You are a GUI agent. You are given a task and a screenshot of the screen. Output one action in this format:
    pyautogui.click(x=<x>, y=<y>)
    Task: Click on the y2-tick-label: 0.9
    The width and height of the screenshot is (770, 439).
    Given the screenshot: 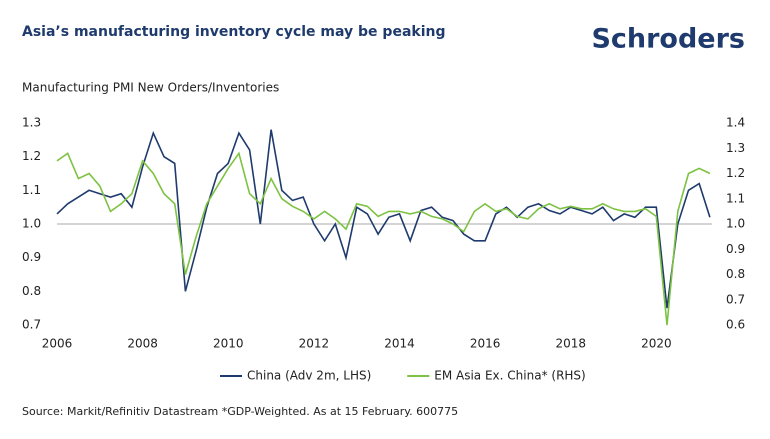 What is the action you would take?
    pyautogui.click(x=735, y=249)
    